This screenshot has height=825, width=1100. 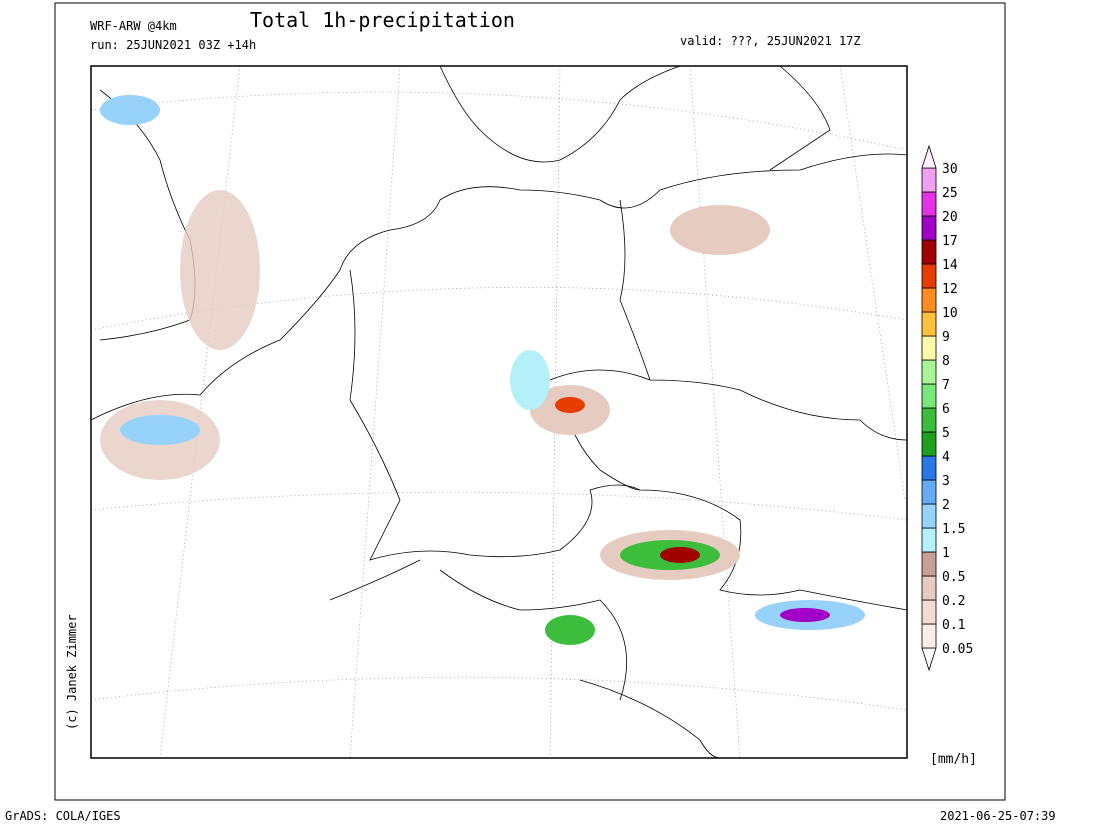 I want to click on colorbar-label: 12, so click(x=950, y=289).